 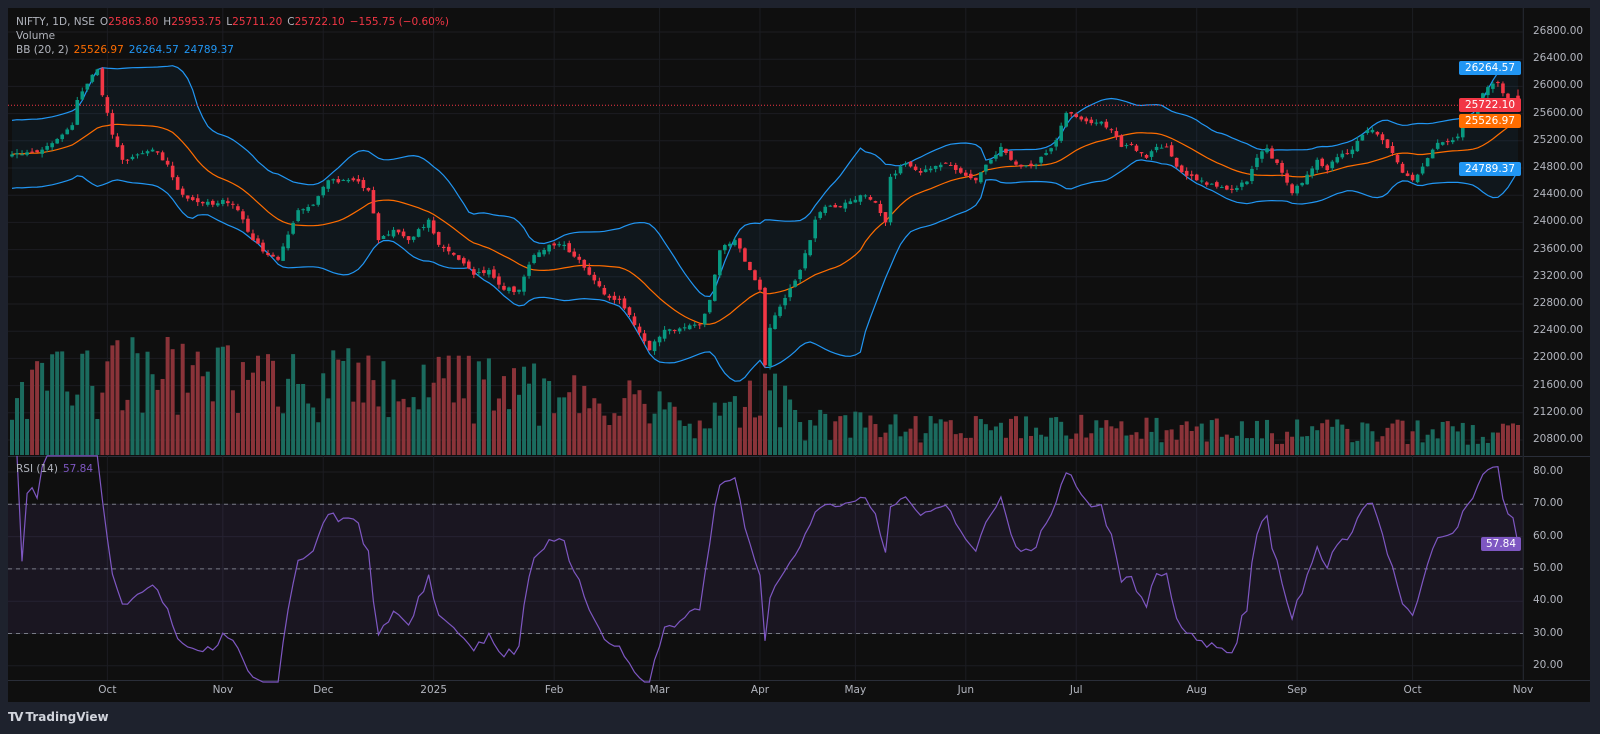 I want to click on bb-legend: BB (20, 2) 25526.97 26264.57 24789.37, so click(x=127, y=50).